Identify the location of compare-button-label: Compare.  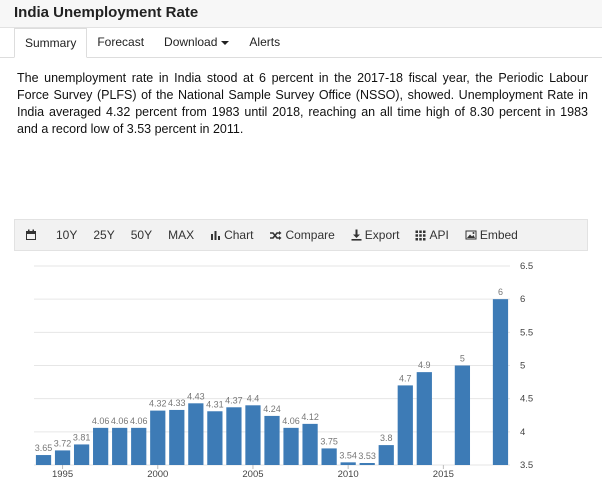
(310, 235).